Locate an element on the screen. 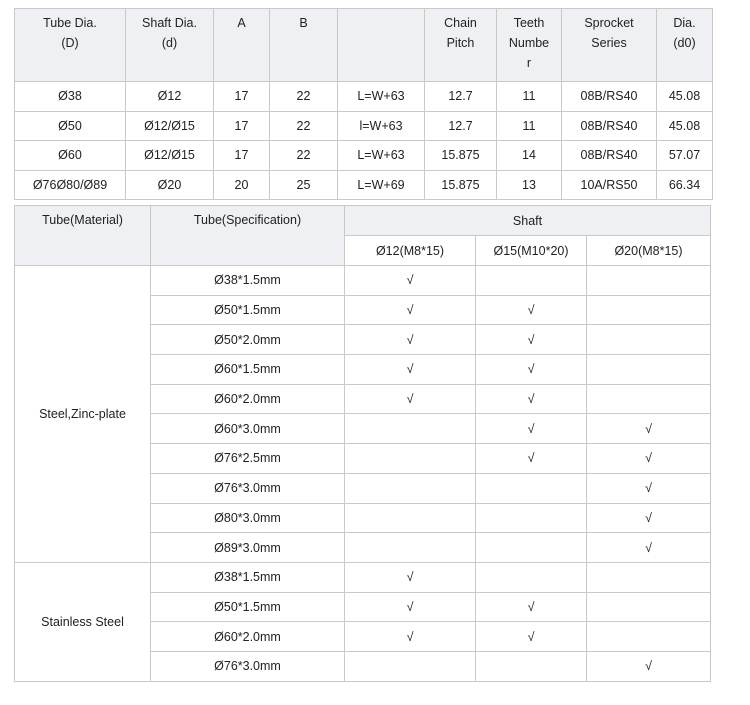 This screenshot has height=705, width=750. table-row: Ø80*3.0mm √ is located at coordinates (363, 518).